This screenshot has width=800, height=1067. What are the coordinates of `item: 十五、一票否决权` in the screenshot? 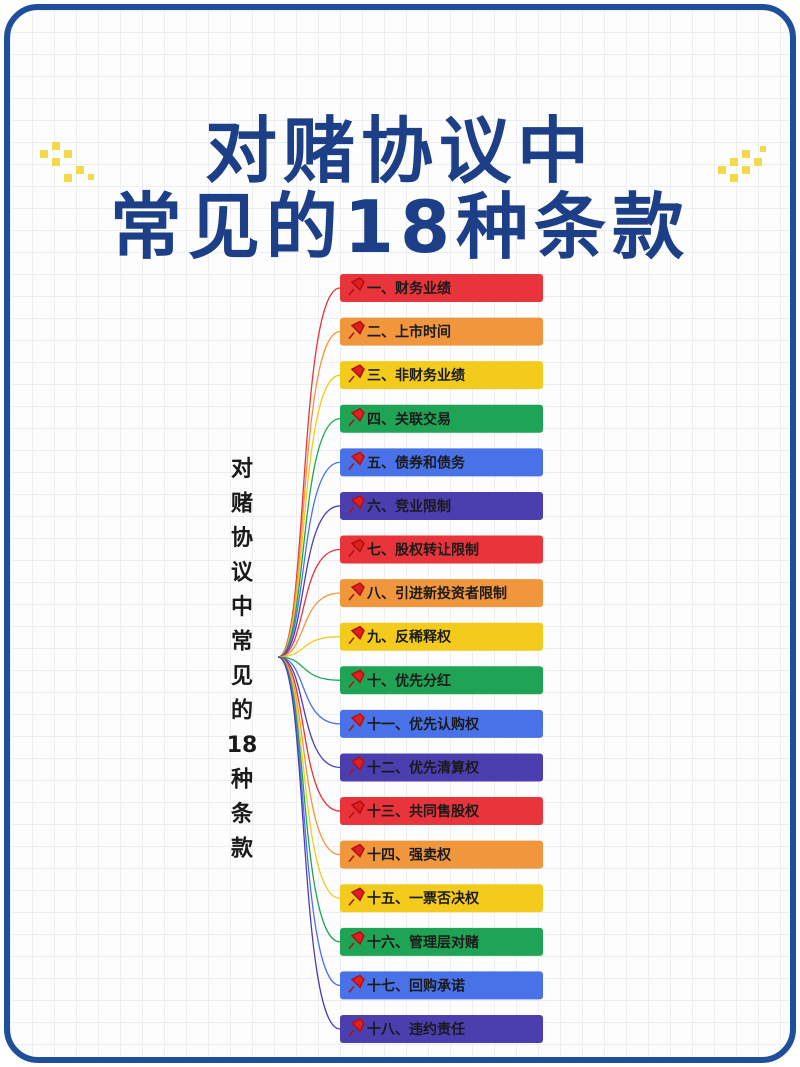 It's located at (441, 898).